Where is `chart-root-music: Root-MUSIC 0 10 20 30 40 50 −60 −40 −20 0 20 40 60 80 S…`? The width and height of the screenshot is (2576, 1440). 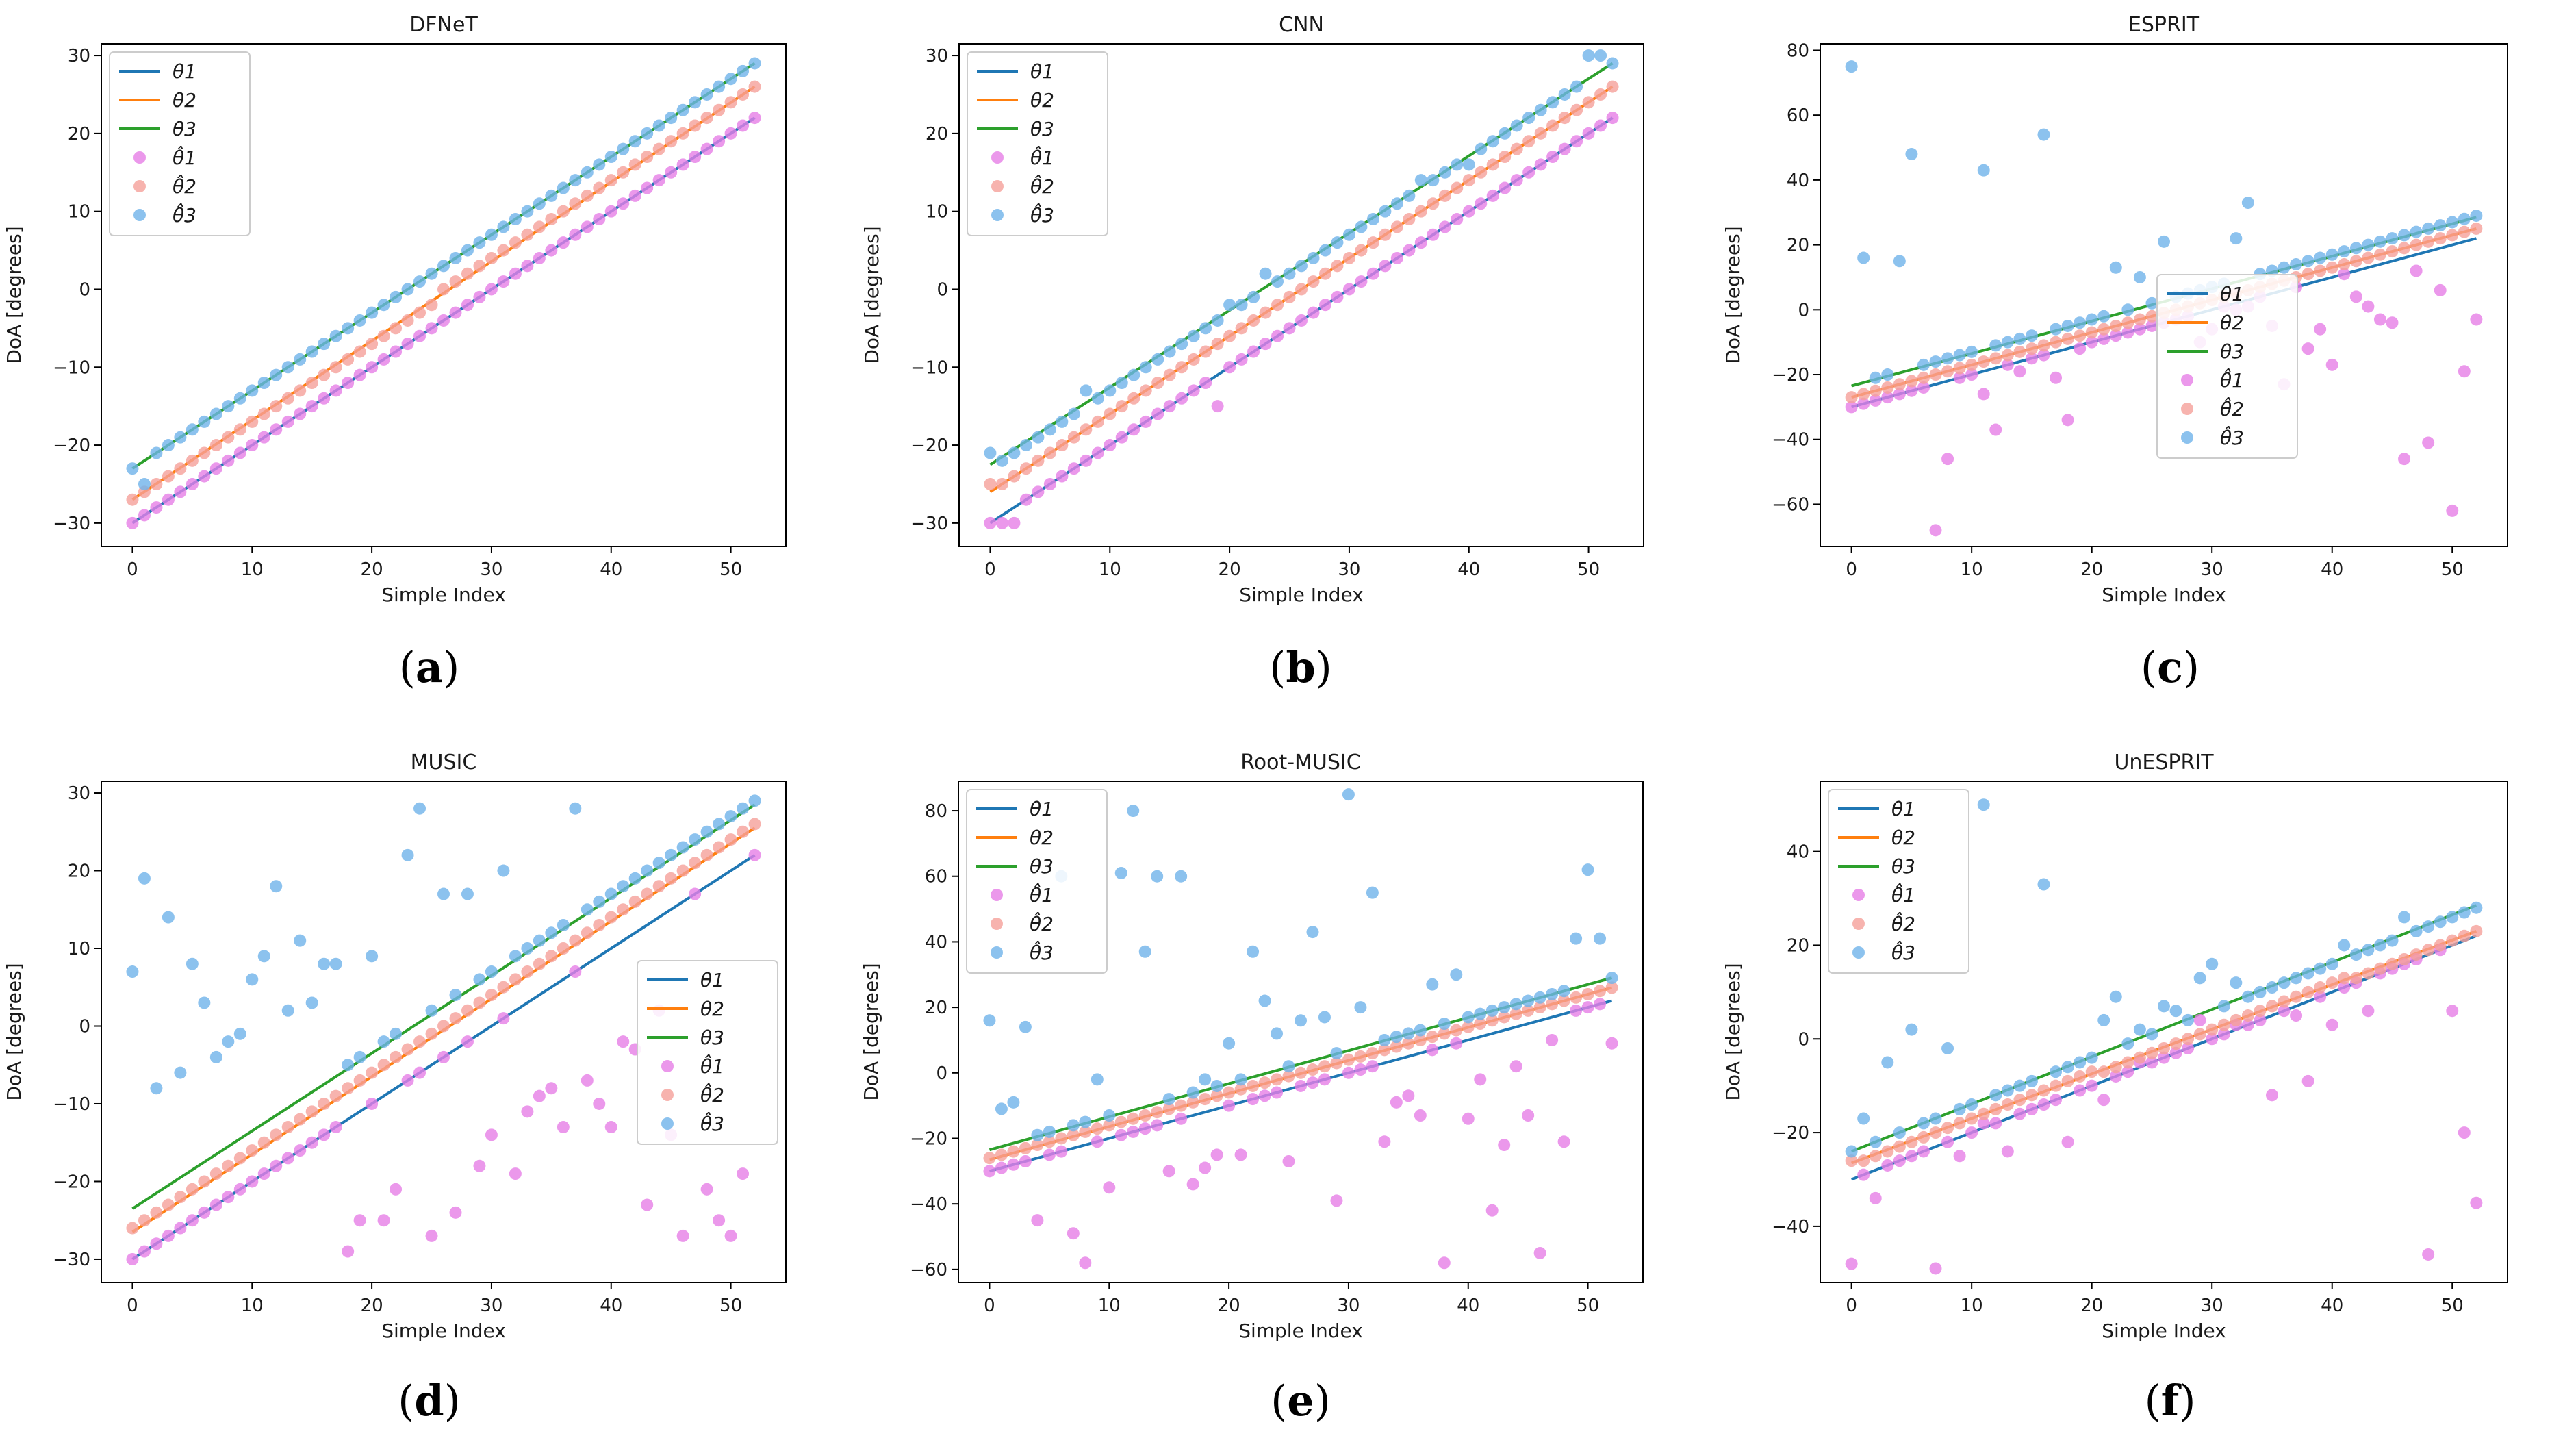
chart-root-music: Root-MUSIC 0 10 20 30 40 50 −60 −40 −20 0 20 40 60 80 S… is located at coordinates (1252, 1046).